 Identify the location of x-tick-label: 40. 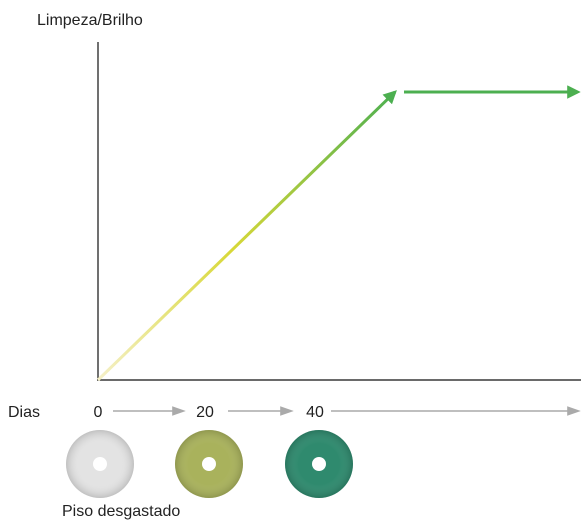
(315, 412).